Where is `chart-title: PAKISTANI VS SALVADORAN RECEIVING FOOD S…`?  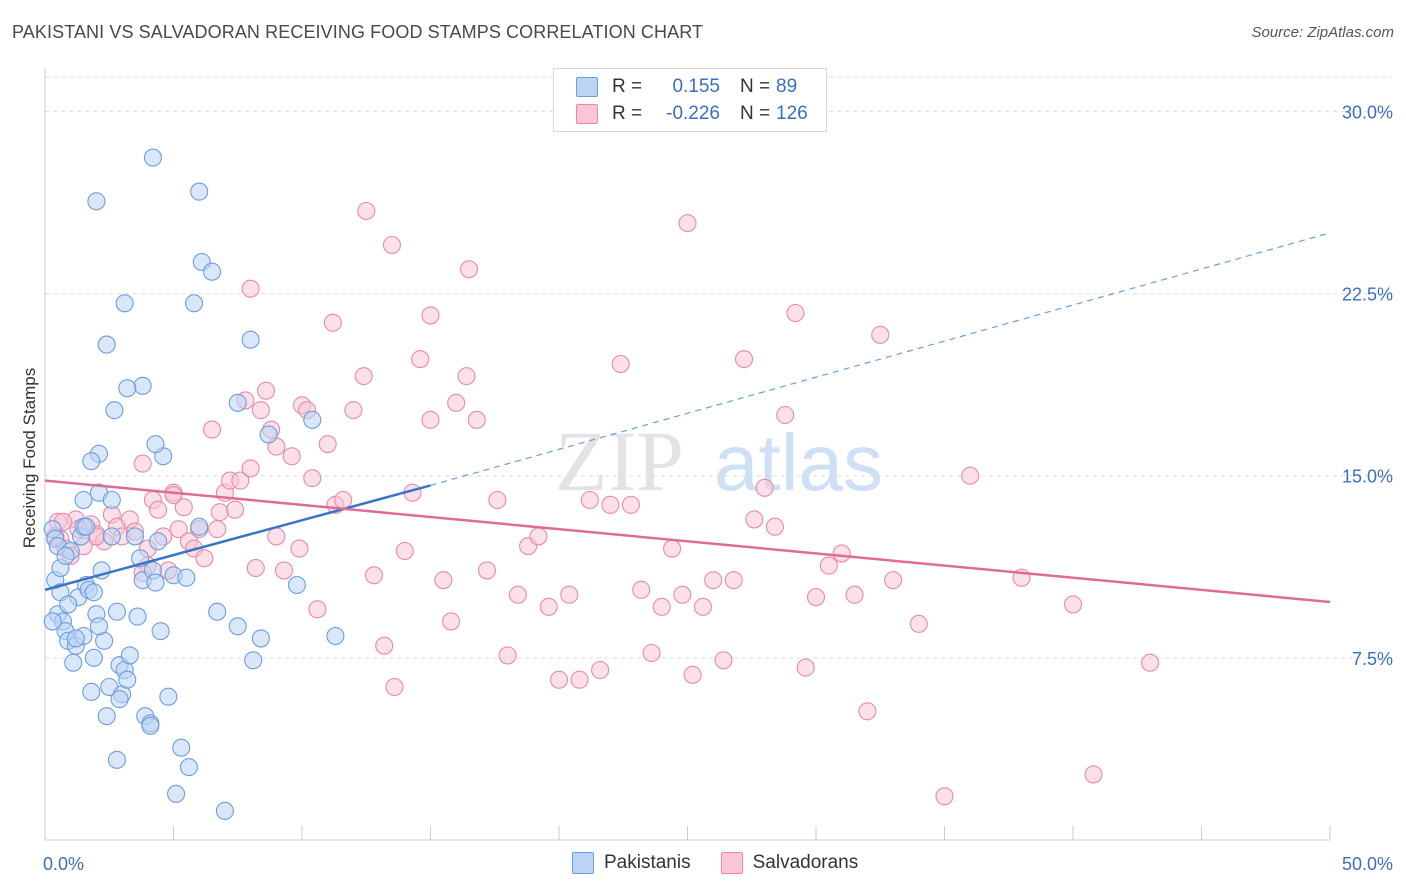
chart-title: PAKISTANI VS SALVADORAN RECEIVING FOOD S… is located at coordinates (358, 32).